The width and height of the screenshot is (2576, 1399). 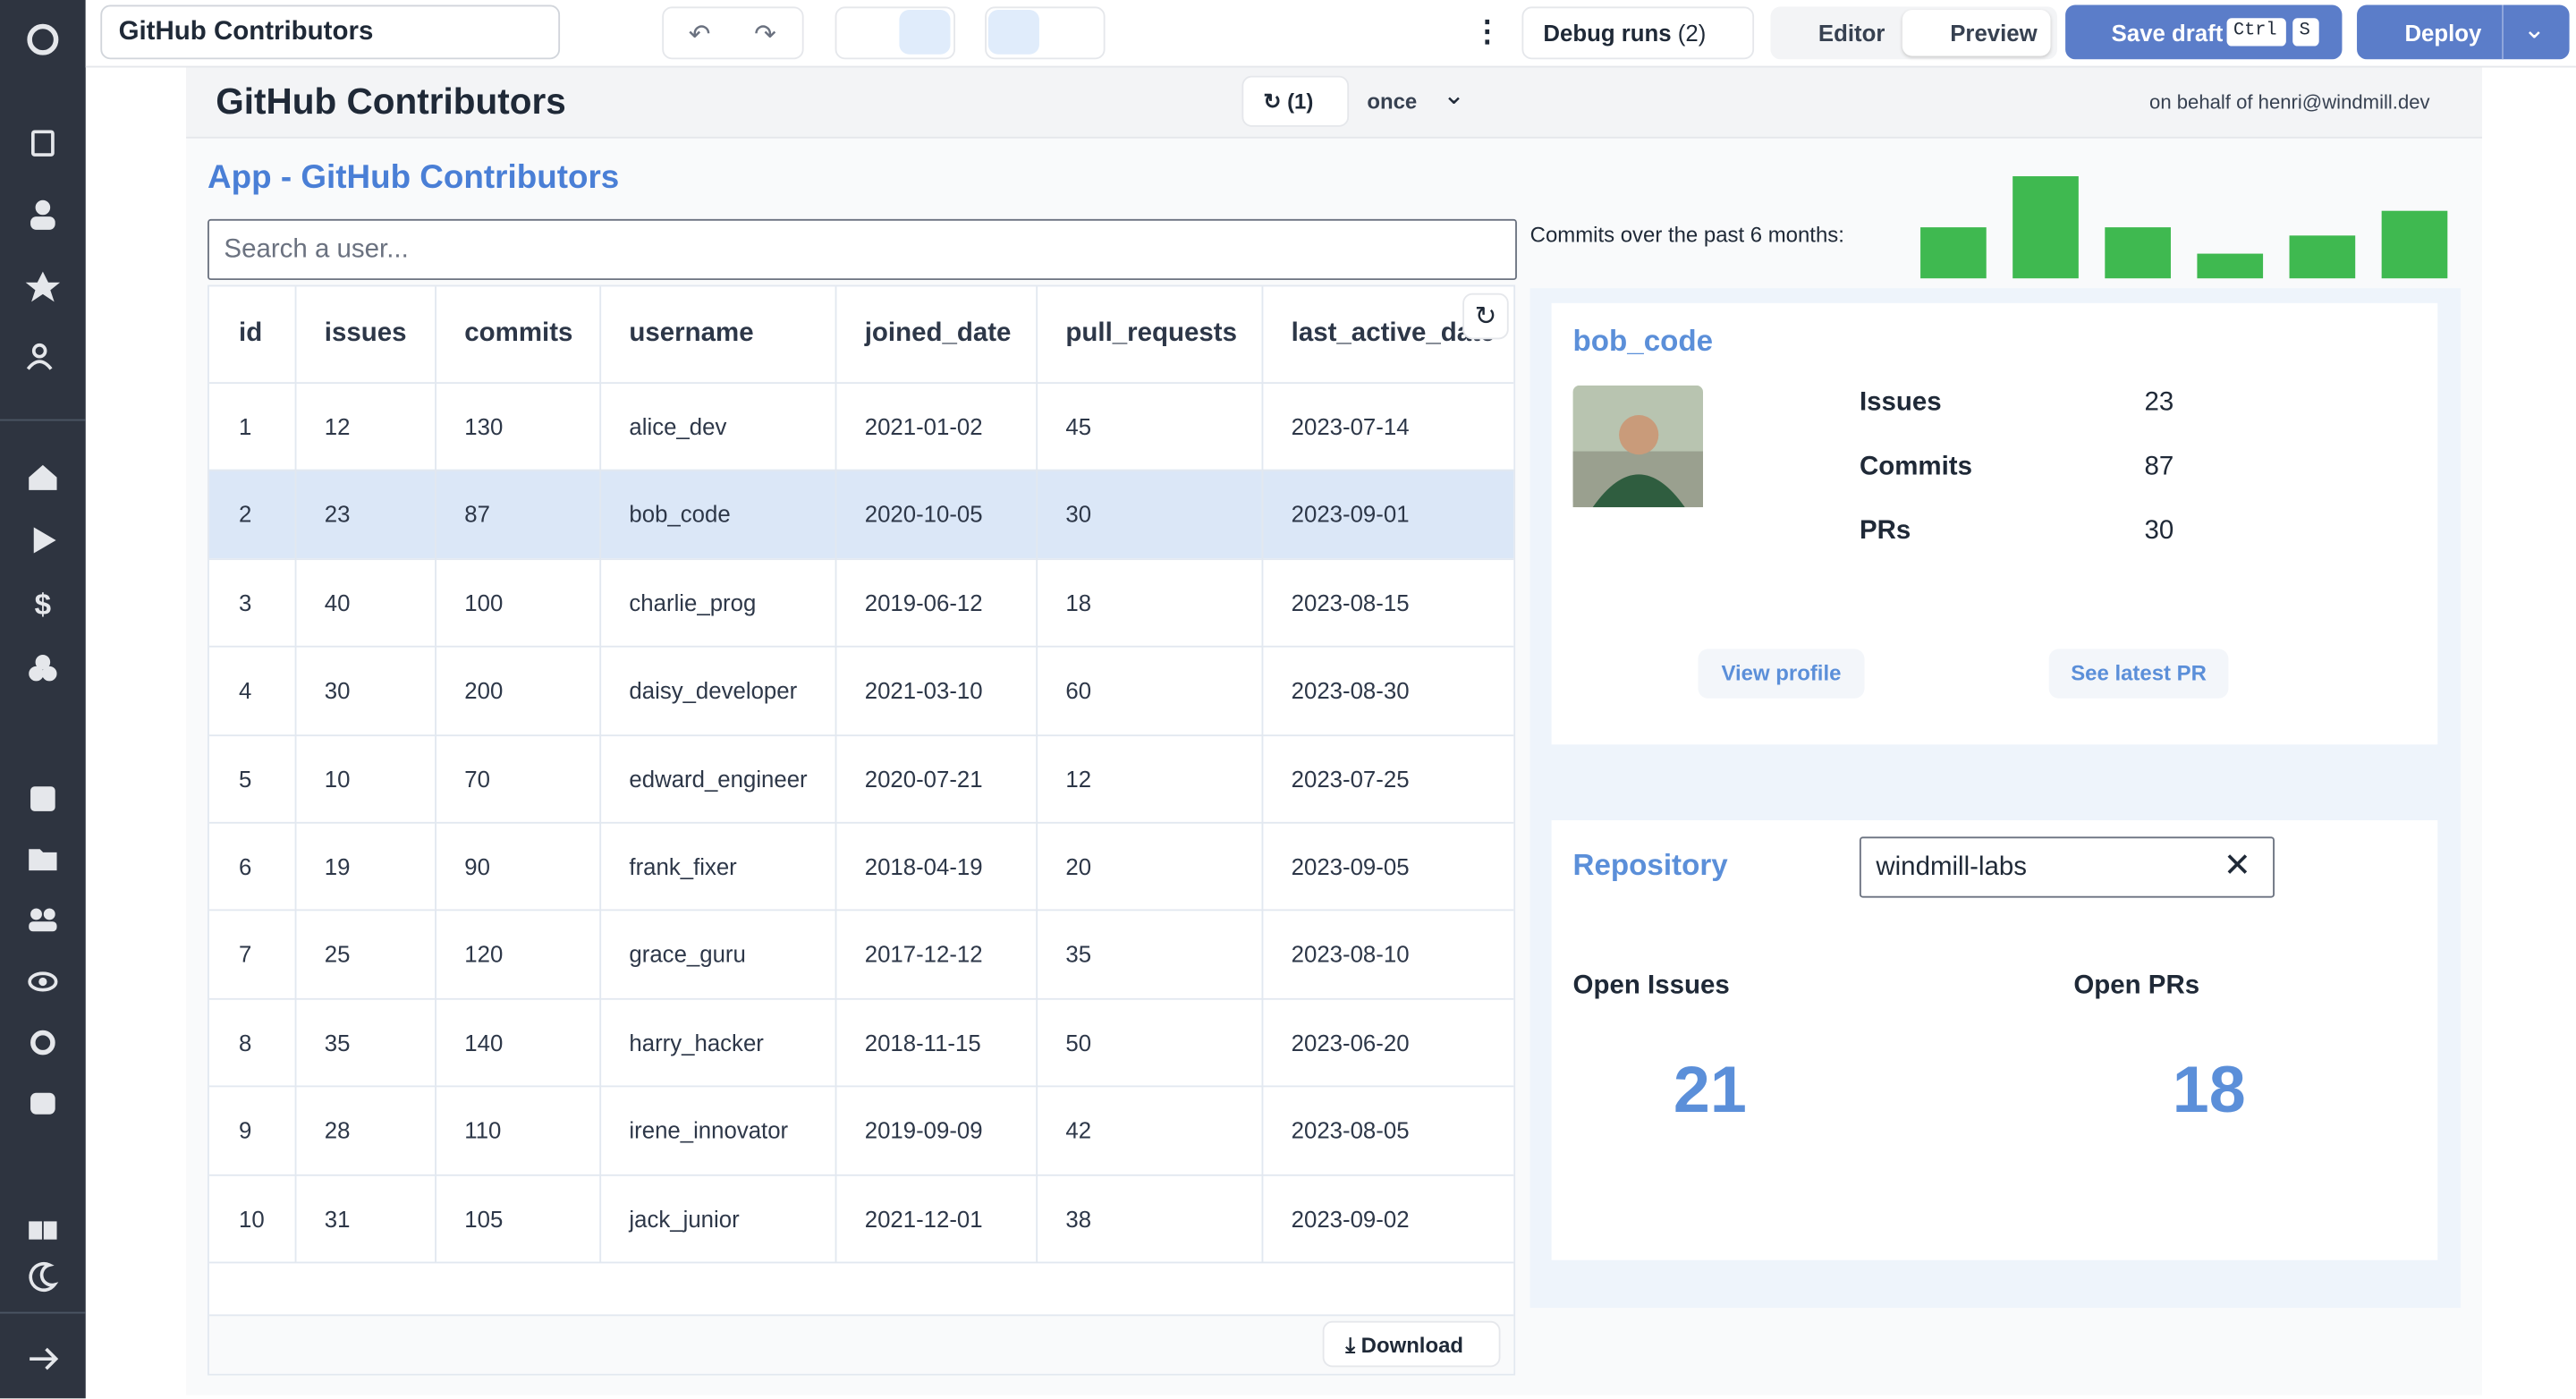 I want to click on table-cell: 2023-09-05, so click(x=1350, y=866).